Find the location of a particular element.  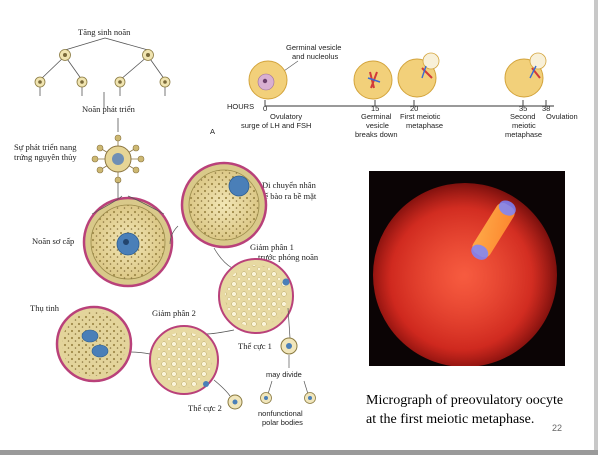

label-giam-phan-1-b: trước phóng noãn is located at coordinates (288, 257).